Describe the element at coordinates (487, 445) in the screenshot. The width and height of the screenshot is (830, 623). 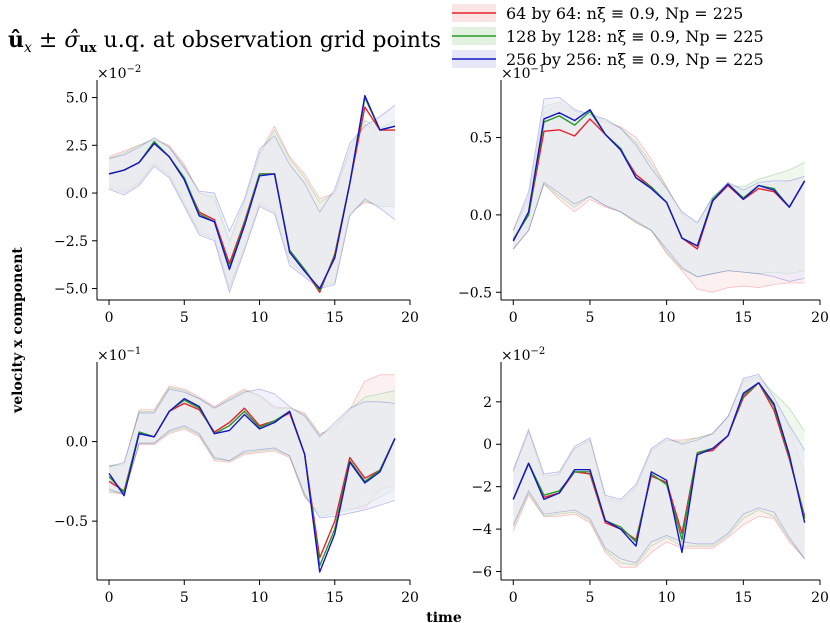
I see `y-tick-label: 0` at that location.